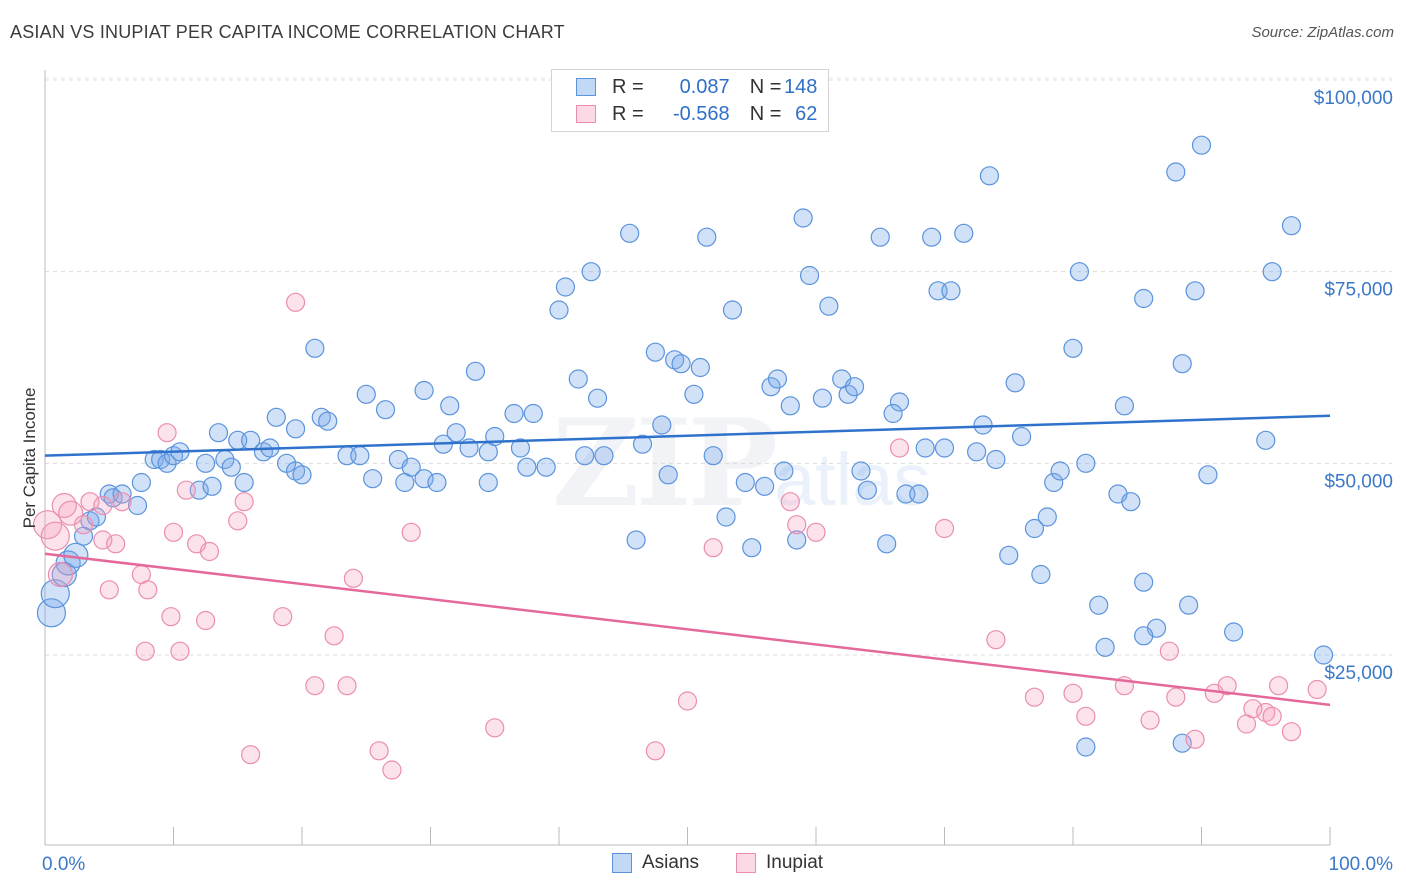 Image resolution: width=1406 pixels, height=892 pixels. Describe the element at coordinates (696, 87) in the screenshot. I see `legend-row-asians: R = 0.087 N = 148` at that location.